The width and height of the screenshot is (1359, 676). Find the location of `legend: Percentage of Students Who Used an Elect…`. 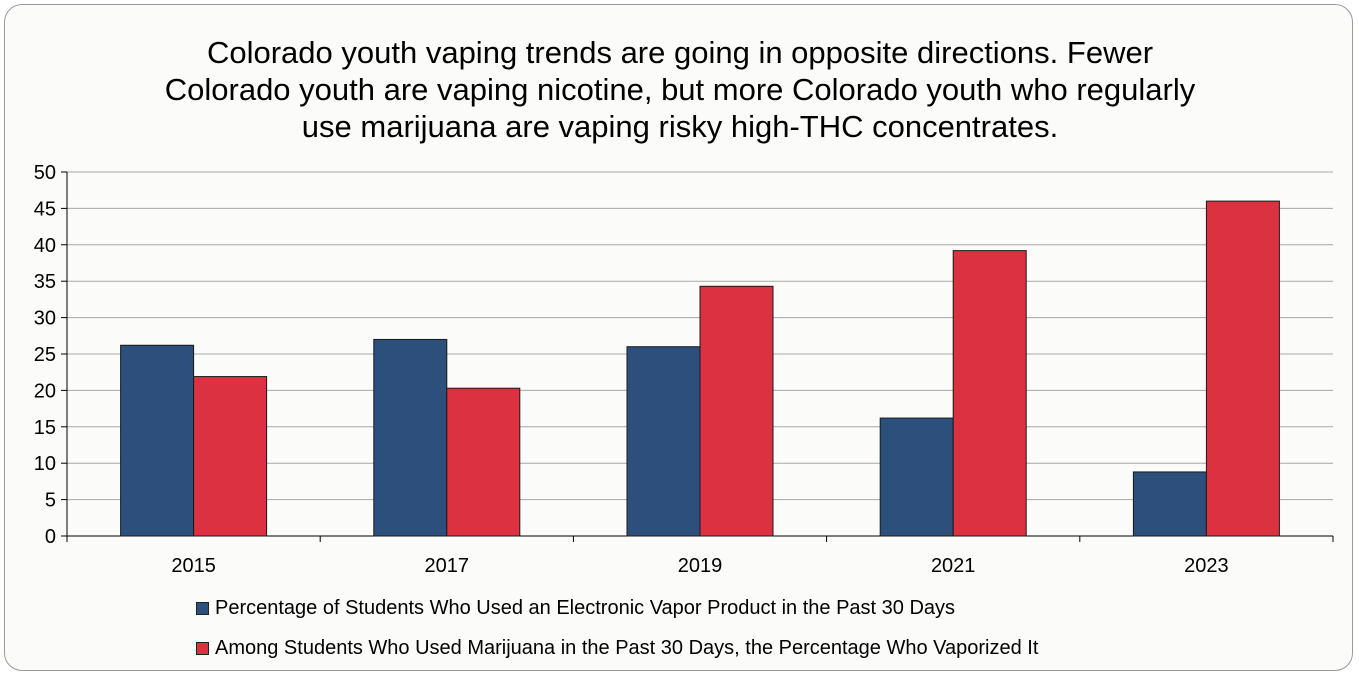

legend: Percentage of Students Who Used an Elect… is located at coordinates (617, 636).